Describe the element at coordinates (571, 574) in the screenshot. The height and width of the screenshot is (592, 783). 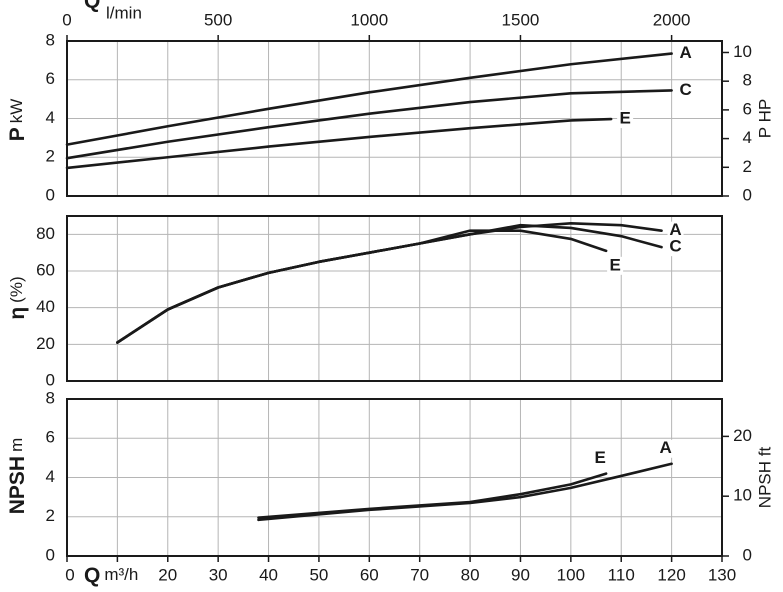
I see `x-tick-label: 100` at that location.